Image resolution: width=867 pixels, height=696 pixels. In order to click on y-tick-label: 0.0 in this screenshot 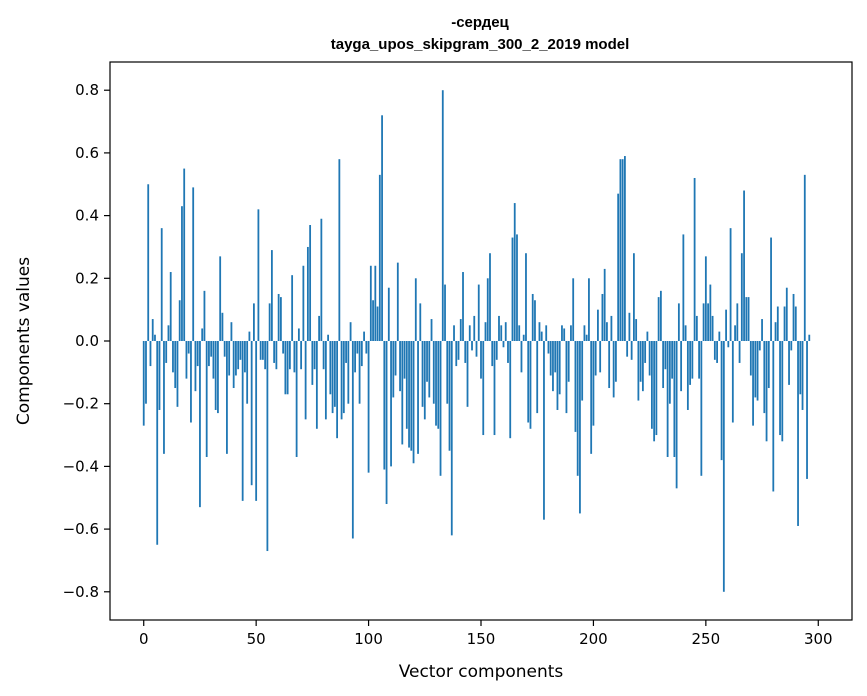, I will do `click(87, 341)`.